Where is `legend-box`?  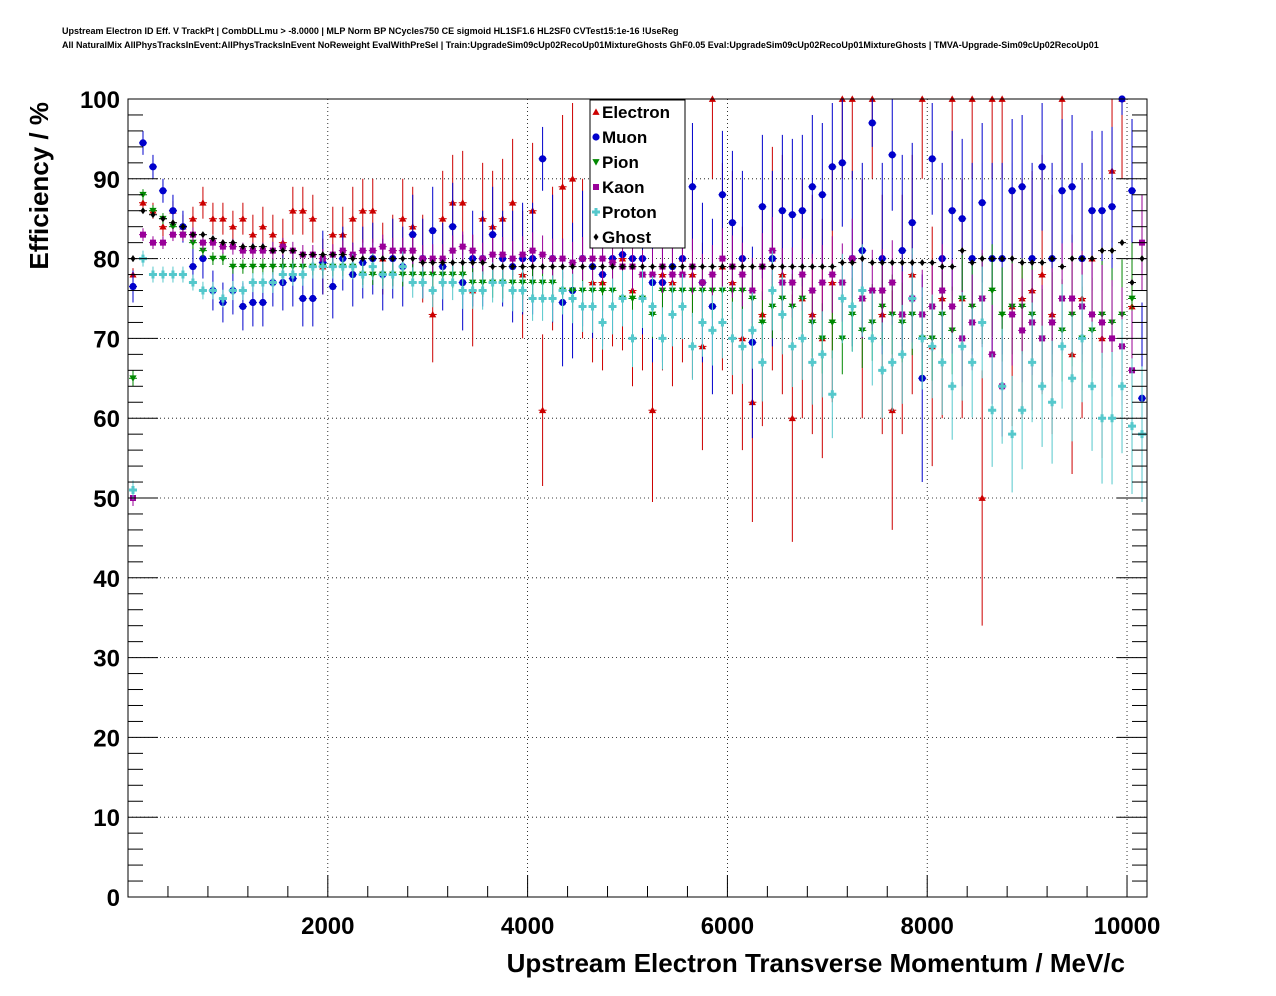
legend-box is located at coordinates (637, 174).